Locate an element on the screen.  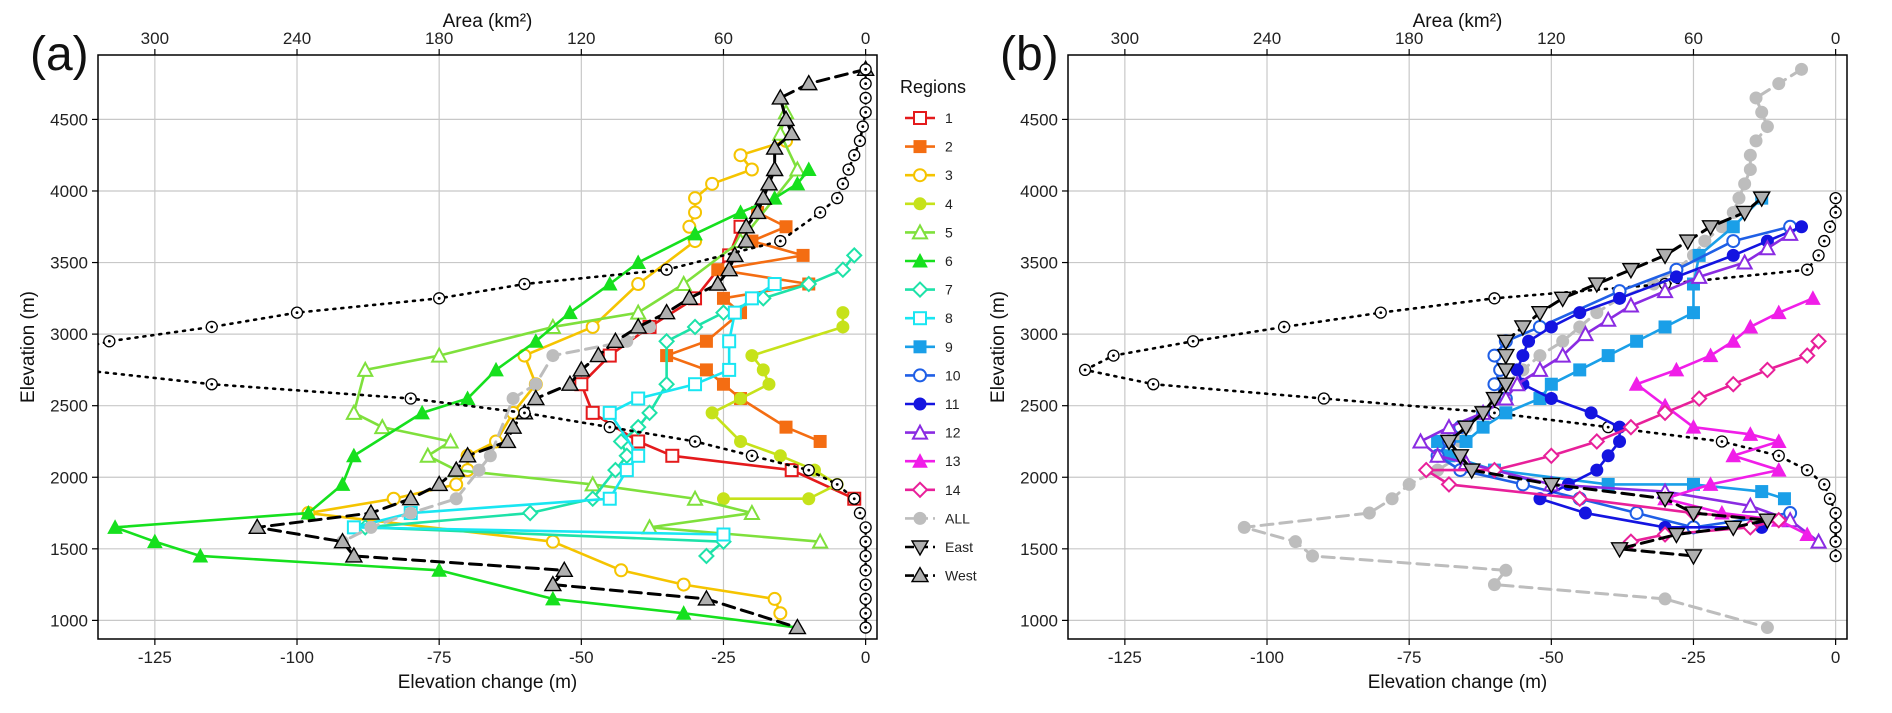
y-tick-label: 1500 is located at coordinates (69, 549).